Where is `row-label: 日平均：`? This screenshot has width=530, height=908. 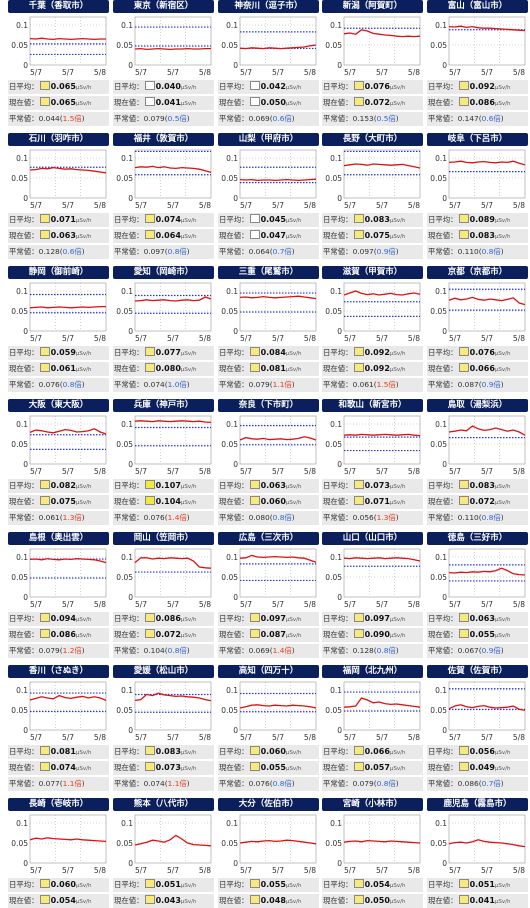
row-label: 日平均： is located at coordinates (129, 884).